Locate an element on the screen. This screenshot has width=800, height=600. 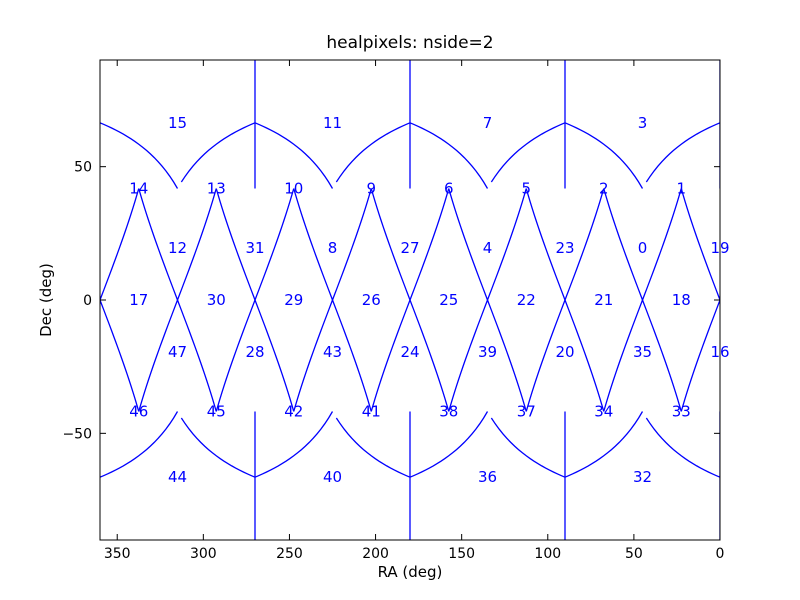
pixel-label: 9 is located at coordinates (372, 189).